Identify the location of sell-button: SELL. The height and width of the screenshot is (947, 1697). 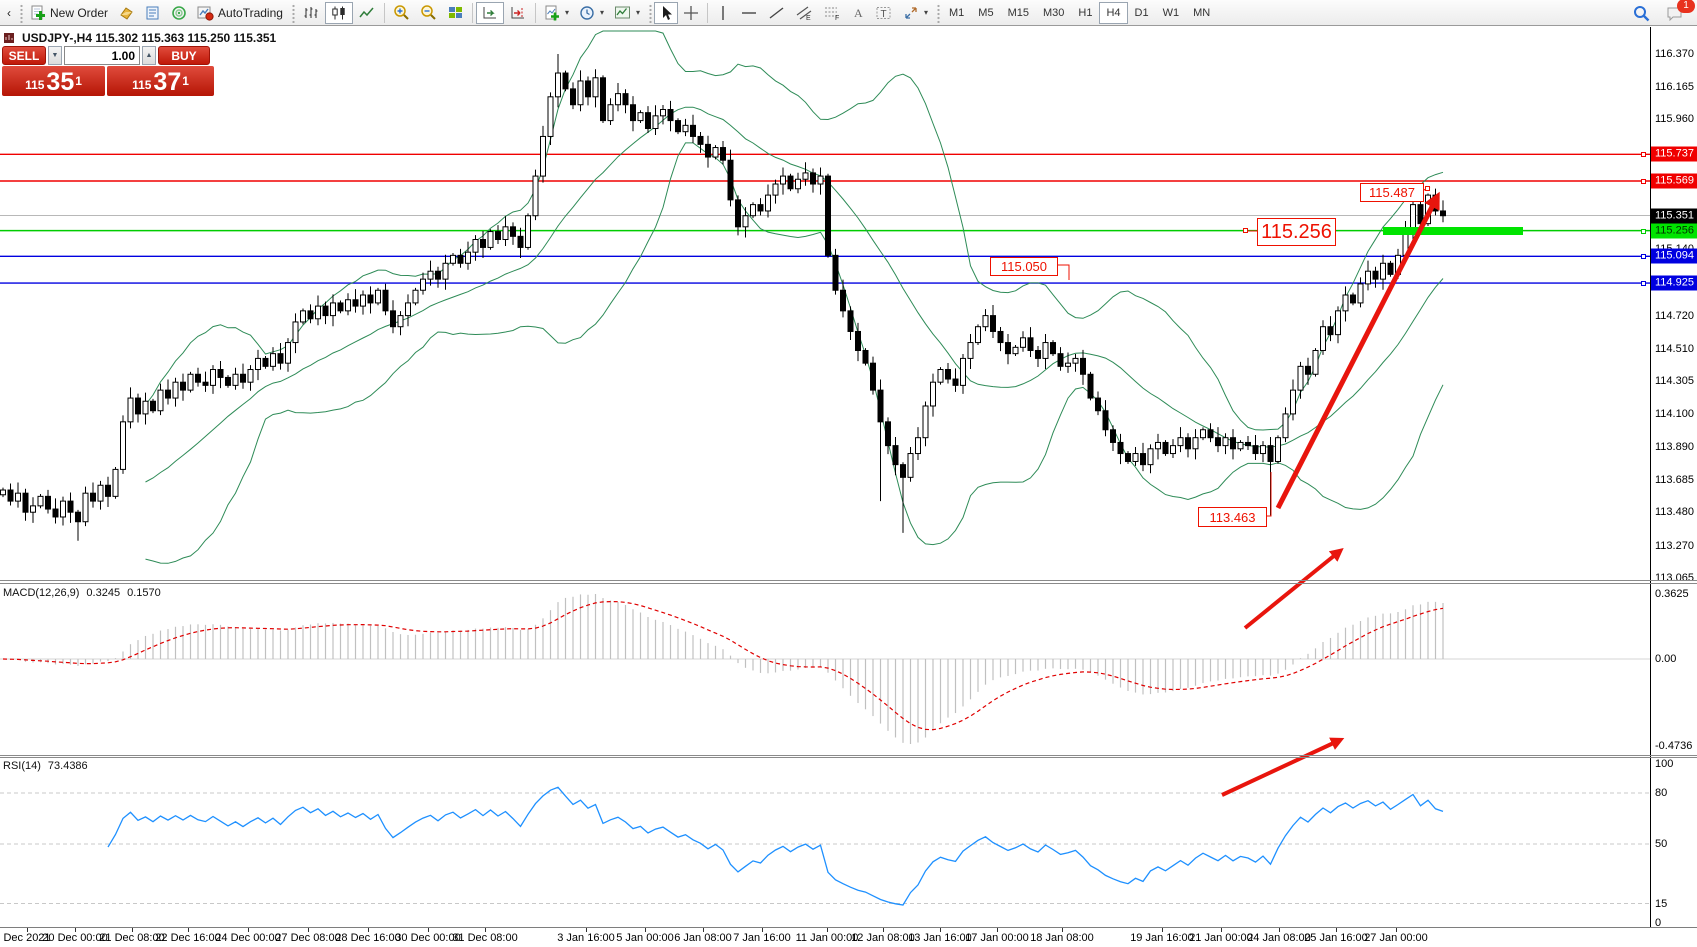
(24, 55).